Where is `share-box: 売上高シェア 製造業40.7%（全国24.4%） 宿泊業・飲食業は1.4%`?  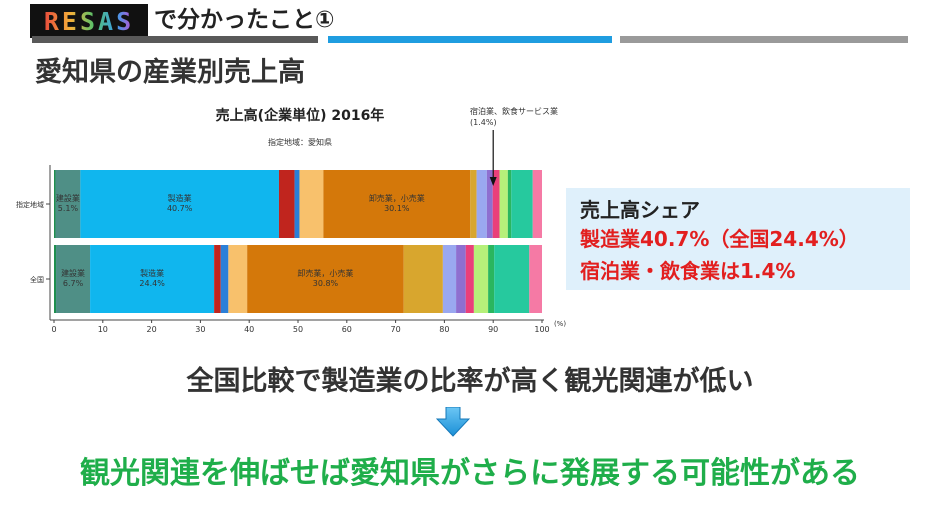
share-box: 売上高シェア 製造業40.7%（全国24.4%） 宿泊業・飲食業は1.4% is located at coordinates (738, 239).